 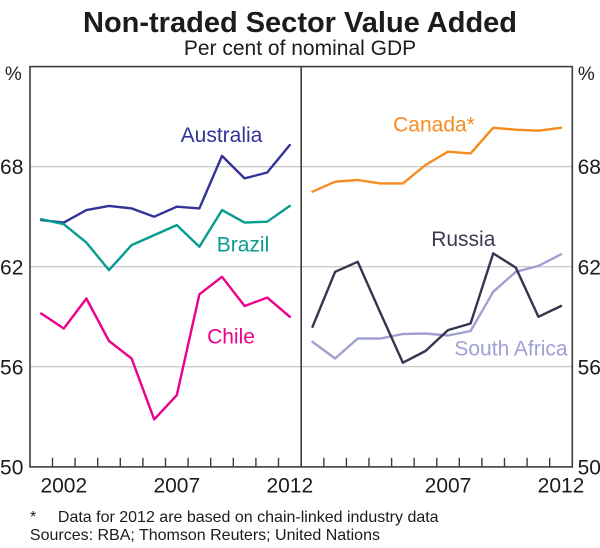 What do you see at coordinates (231, 336) in the screenshot?
I see `svg-text: Chile` at bounding box center [231, 336].